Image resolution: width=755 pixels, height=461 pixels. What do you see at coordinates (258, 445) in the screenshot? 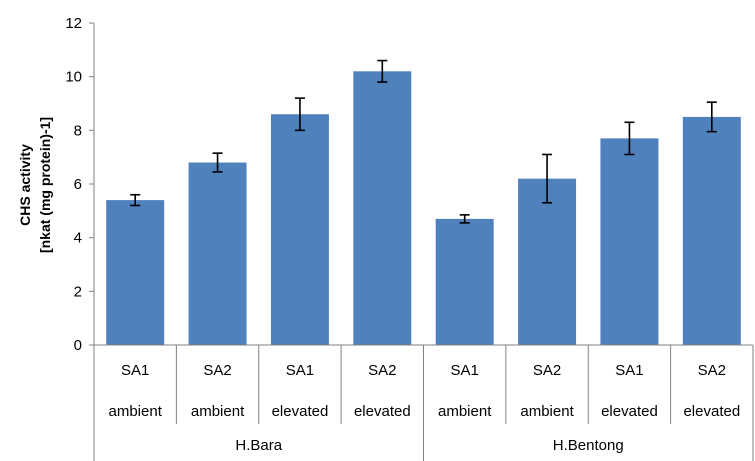
I see `group-label: H.Bara` at bounding box center [258, 445].